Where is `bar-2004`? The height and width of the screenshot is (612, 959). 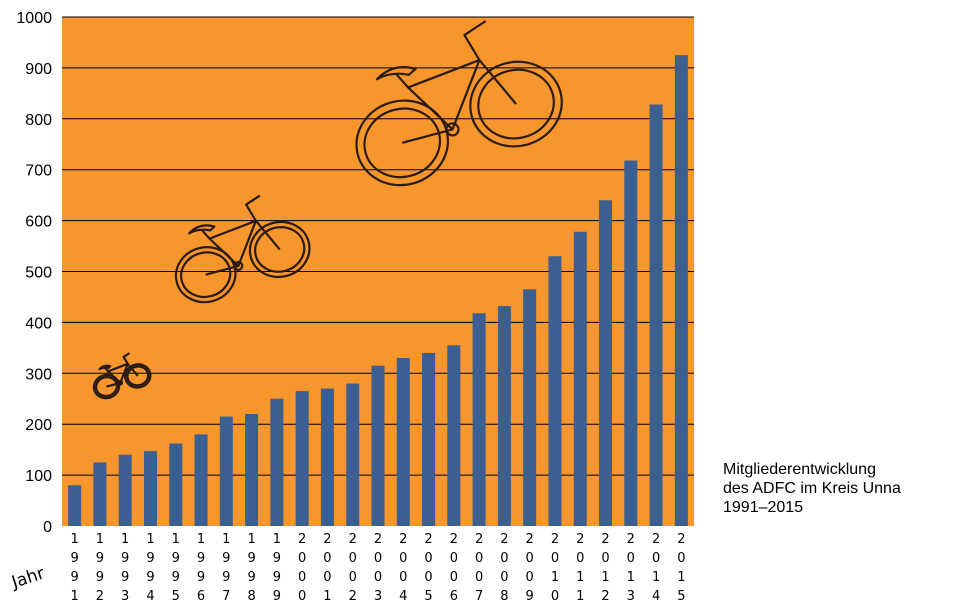 bar-2004 is located at coordinates (403, 442).